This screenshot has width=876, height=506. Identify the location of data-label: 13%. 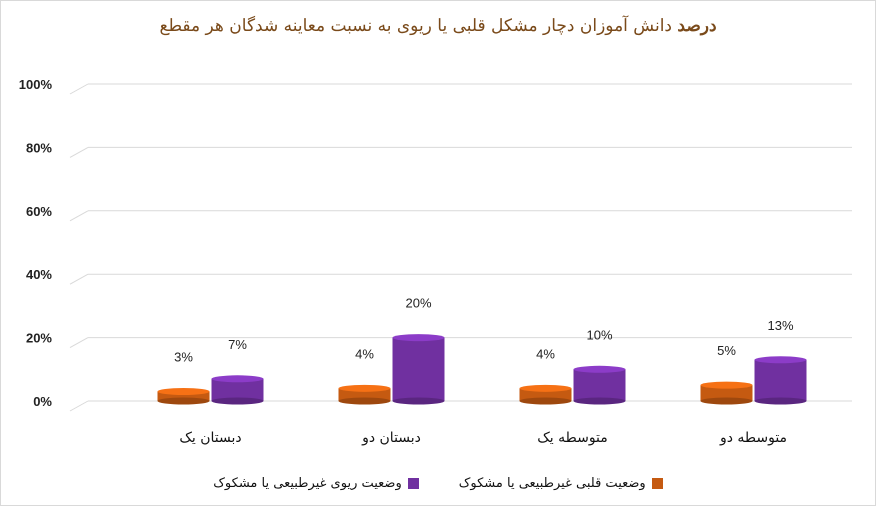
(780, 325).